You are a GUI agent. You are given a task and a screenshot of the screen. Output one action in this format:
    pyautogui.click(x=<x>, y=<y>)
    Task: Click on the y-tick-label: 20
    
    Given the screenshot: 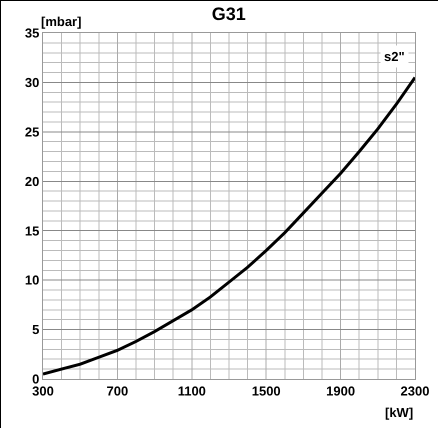 What is the action you would take?
    pyautogui.click(x=32, y=181)
    